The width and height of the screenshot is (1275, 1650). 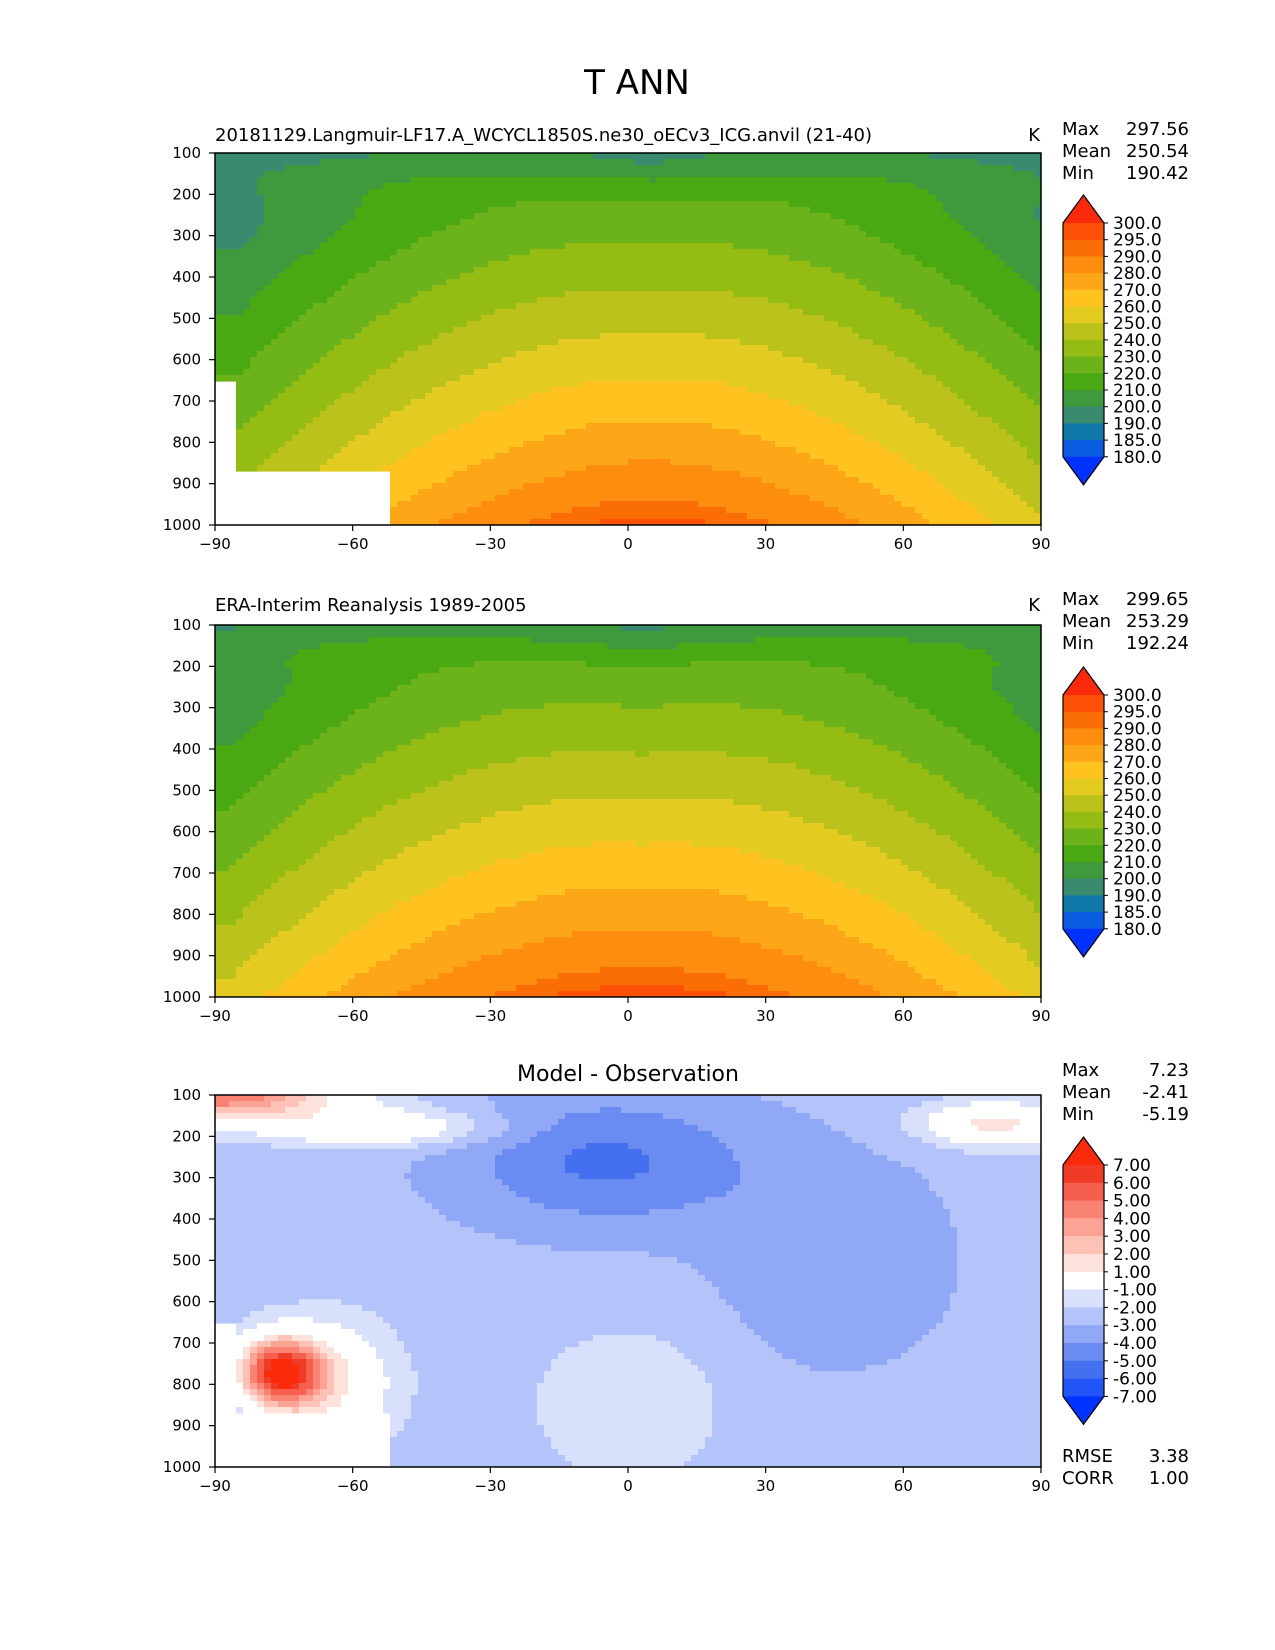 What do you see at coordinates (1165, 1114) in the screenshot?
I see `stat-min-value: -5.19` at bounding box center [1165, 1114].